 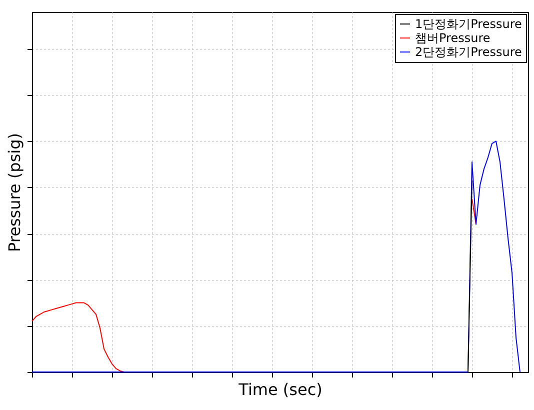 I want to click on y-axis-title: Pressure (psig), so click(x=14, y=192).